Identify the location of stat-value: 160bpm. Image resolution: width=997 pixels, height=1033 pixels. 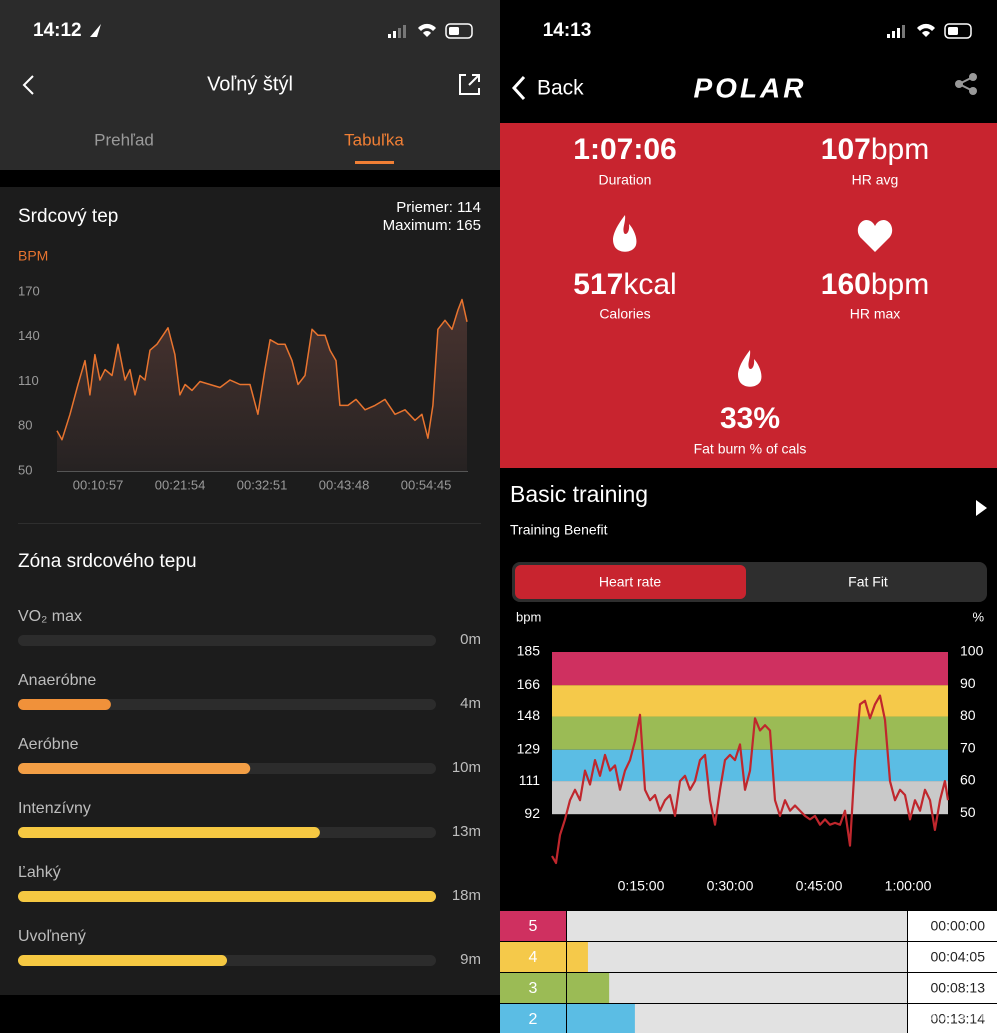
(875, 284).